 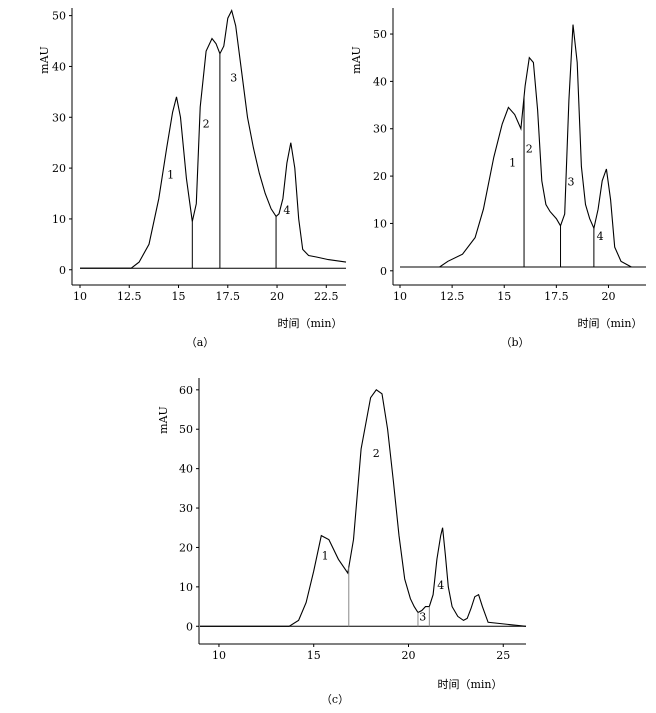 I want to click on y-tick-label: 60, so click(x=186, y=390).